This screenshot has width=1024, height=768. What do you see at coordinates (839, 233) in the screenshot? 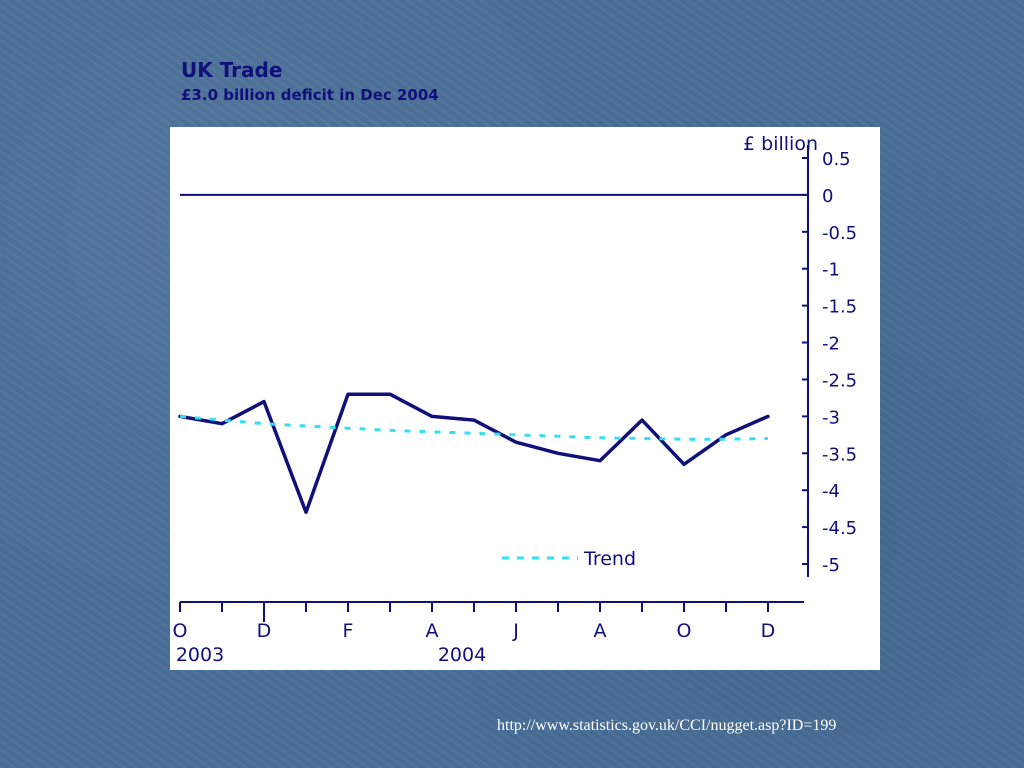
I see `y-tick-label: -0.5` at bounding box center [839, 233].